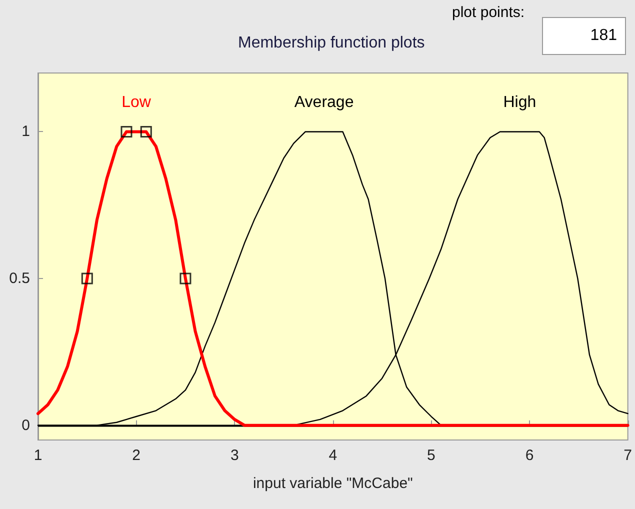  I want to click on chart-title: Membership function plots, so click(331, 43).